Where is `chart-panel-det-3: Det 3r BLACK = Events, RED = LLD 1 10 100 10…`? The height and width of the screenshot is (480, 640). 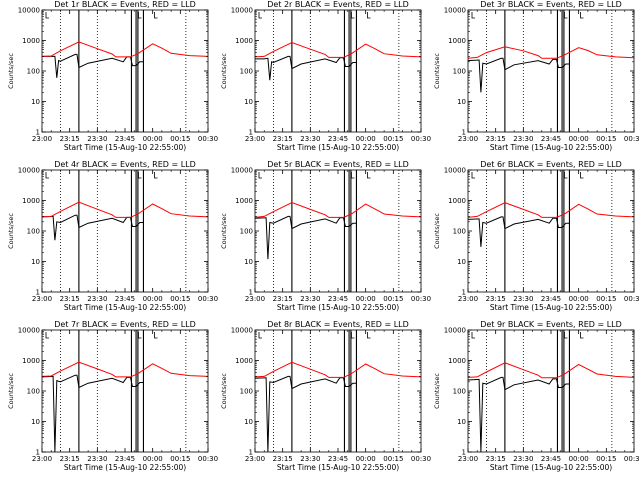 chart-panel-det-3: Det 3r BLACK = Events, RED = LLD 1 10 100 10… is located at coordinates (536, 76).